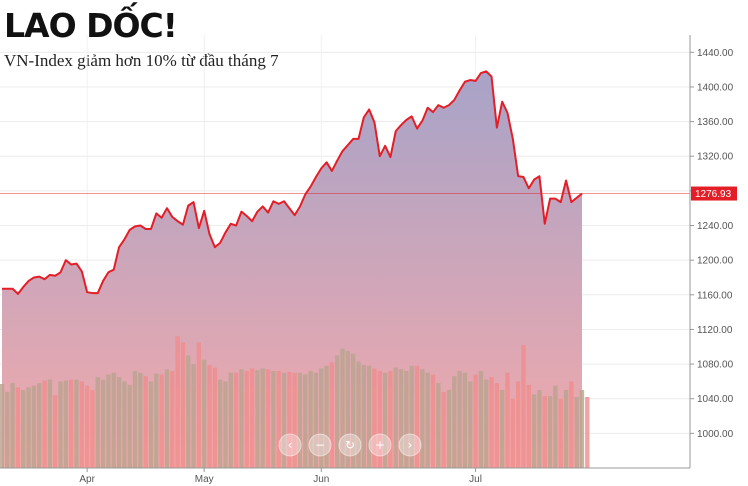 Image resolution: width=748 pixels, height=486 pixels. I want to click on zoom-out-icon: −, so click(320, 445).